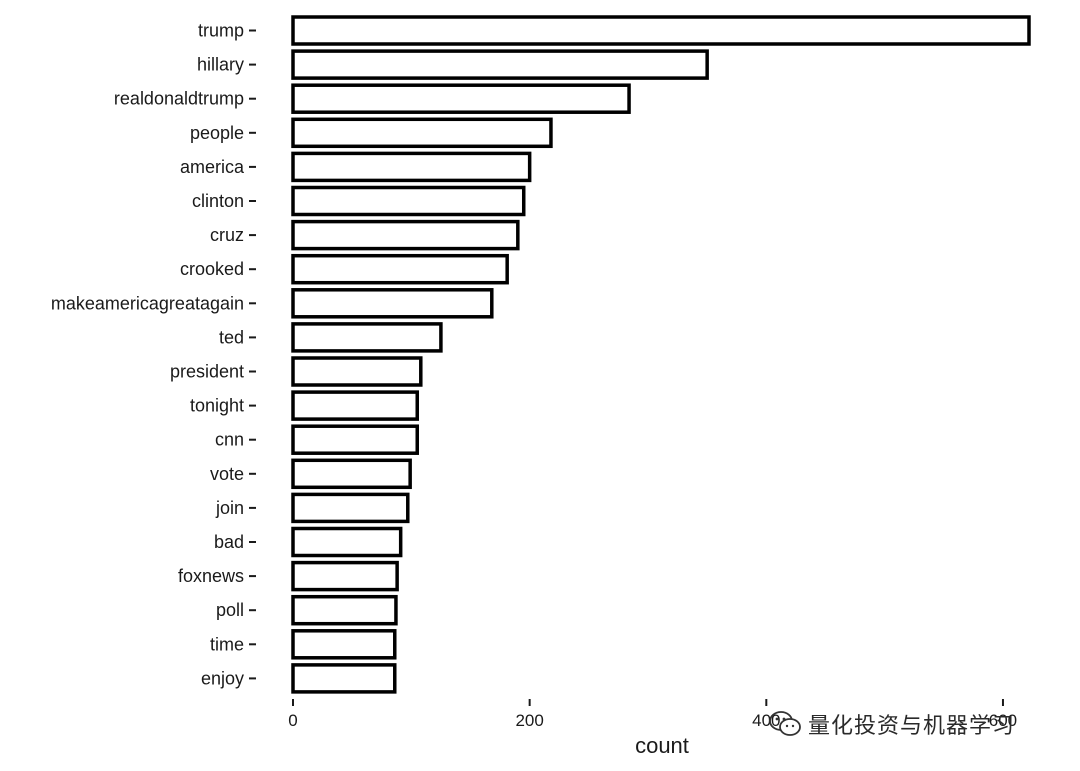  What do you see at coordinates (422, 133) in the screenshot?
I see `bar-people` at bounding box center [422, 133].